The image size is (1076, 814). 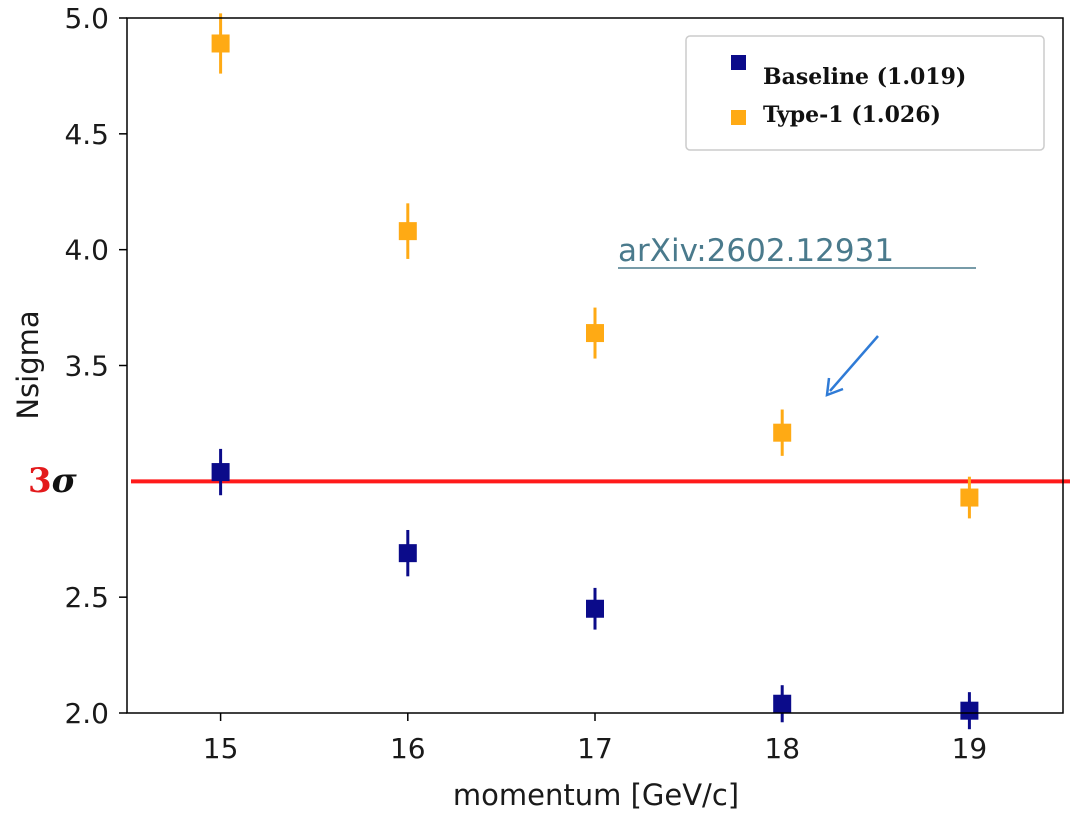 I want to click on y-tick-label: 4.5, so click(x=86, y=134).